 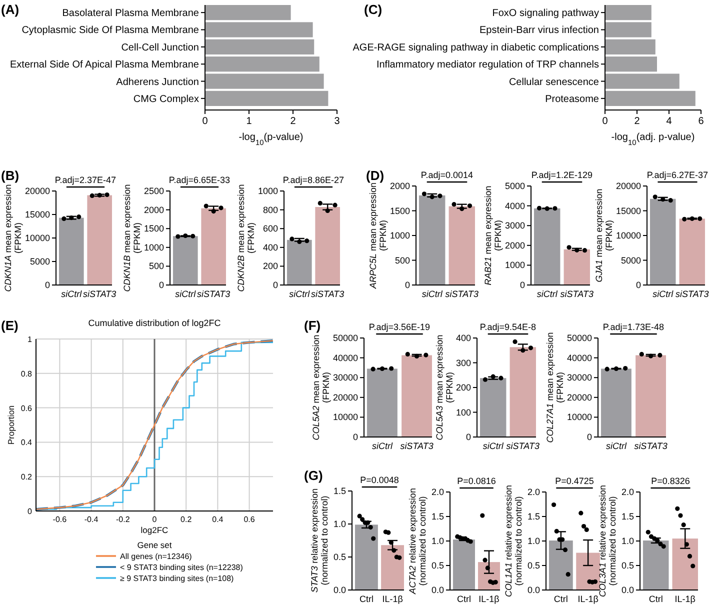 What do you see at coordinates (177, 578) in the screenshot?
I see `legend-label: ≥ 9 STAT3 binding sites (n=108)` at bounding box center [177, 578].